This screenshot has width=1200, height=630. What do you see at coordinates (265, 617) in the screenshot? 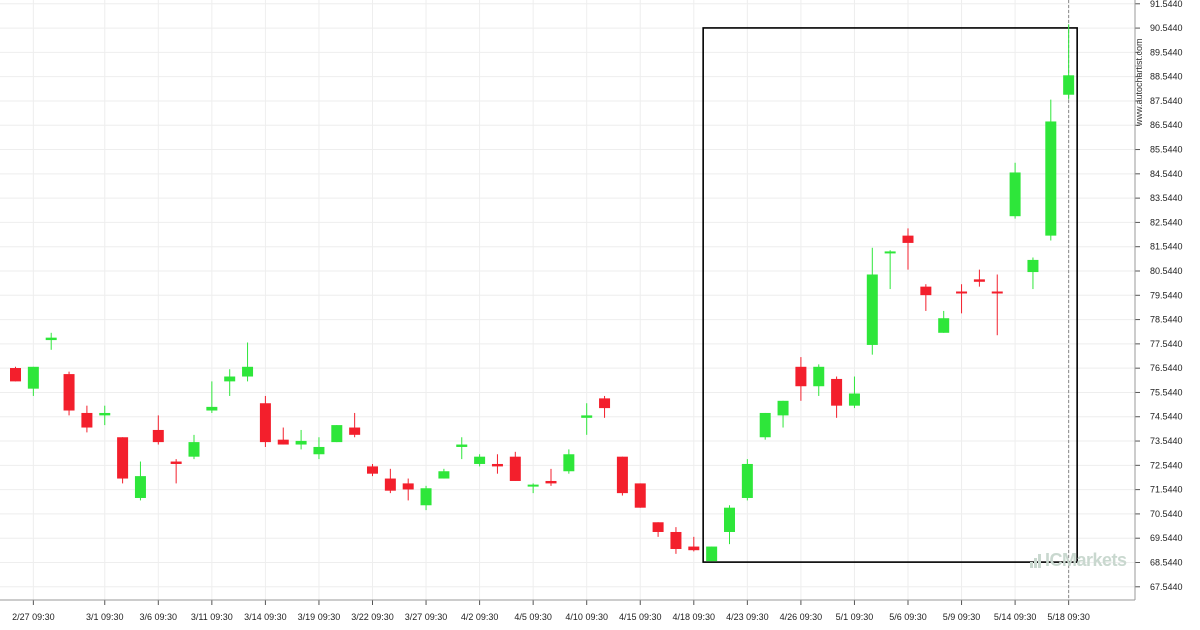
I see `x-tick-label: 3/14 09:30` at bounding box center [265, 617].